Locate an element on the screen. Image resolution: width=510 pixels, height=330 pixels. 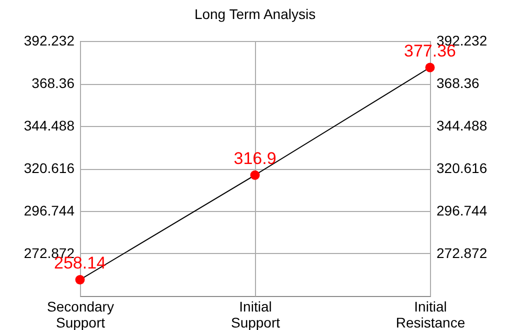
y-tick-label: 320.616 is located at coordinates (49, 168).